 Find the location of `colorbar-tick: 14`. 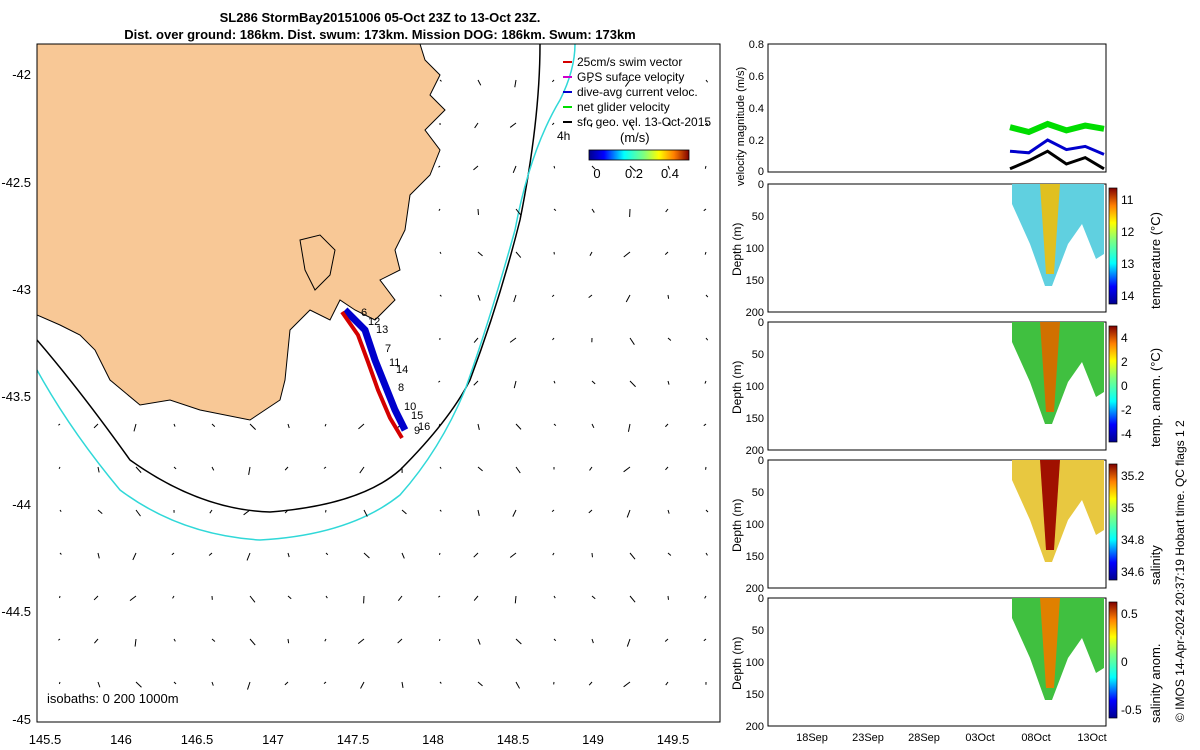

colorbar-tick: 14 is located at coordinates (1128, 296).